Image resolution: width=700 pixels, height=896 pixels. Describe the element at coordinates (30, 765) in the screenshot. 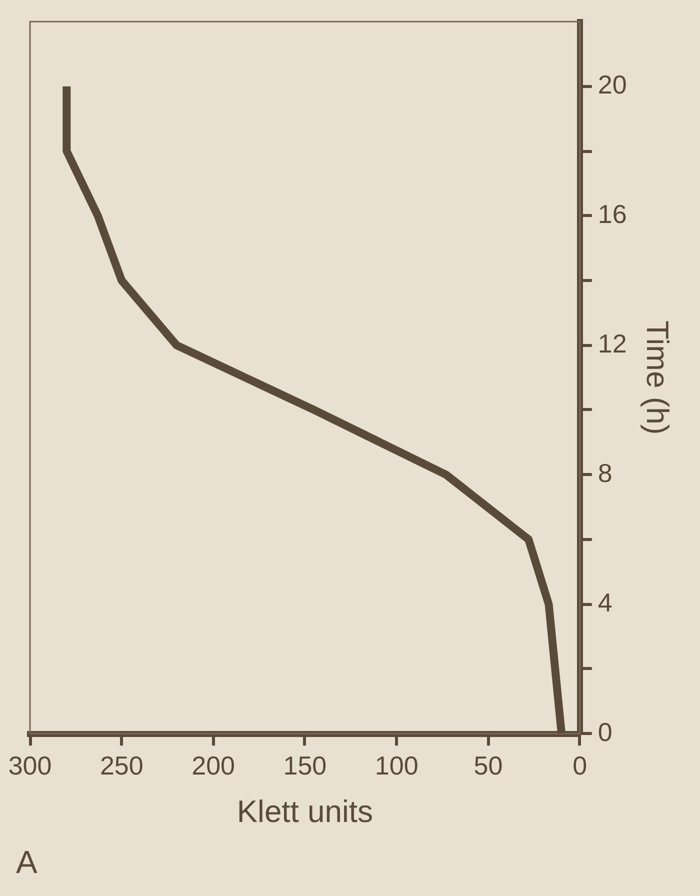

I see `x-tick-label: 300` at that location.